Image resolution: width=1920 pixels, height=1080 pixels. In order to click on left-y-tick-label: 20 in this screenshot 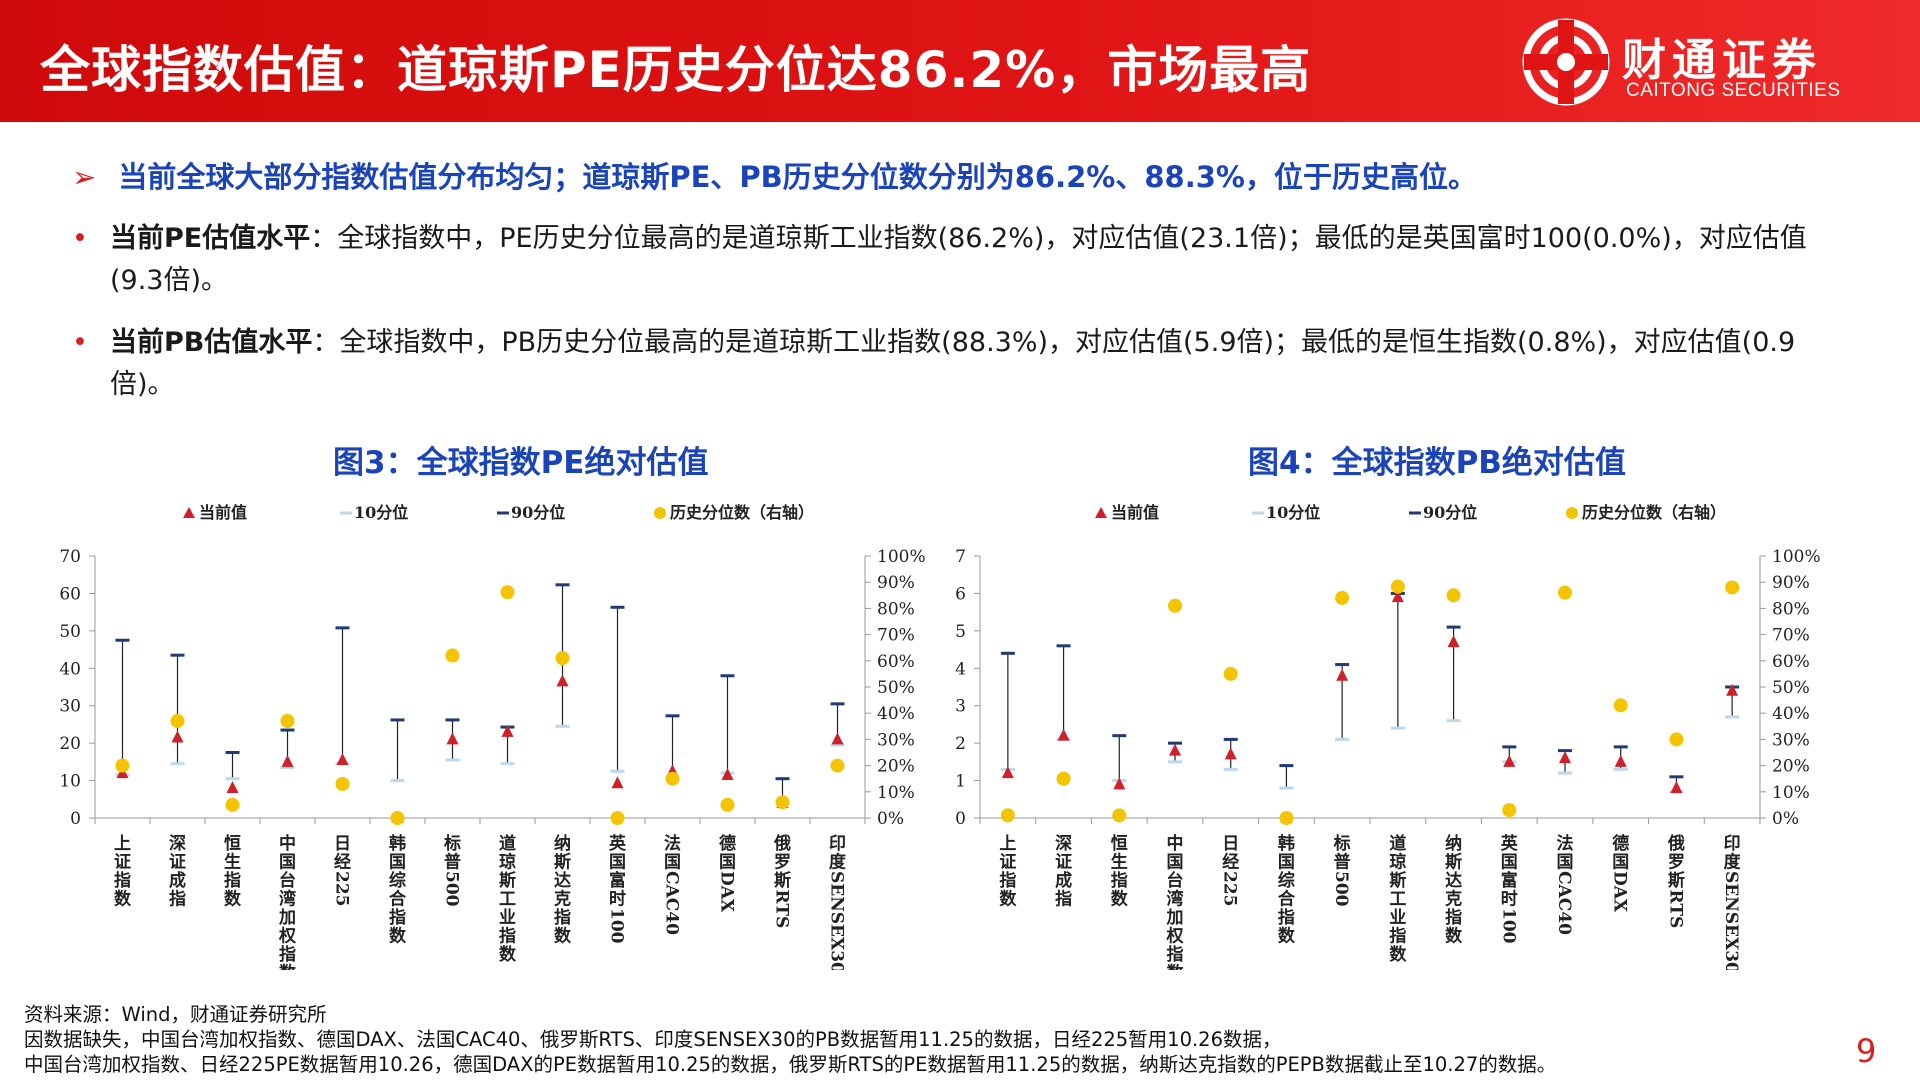, I will do `click(70, 744)`.